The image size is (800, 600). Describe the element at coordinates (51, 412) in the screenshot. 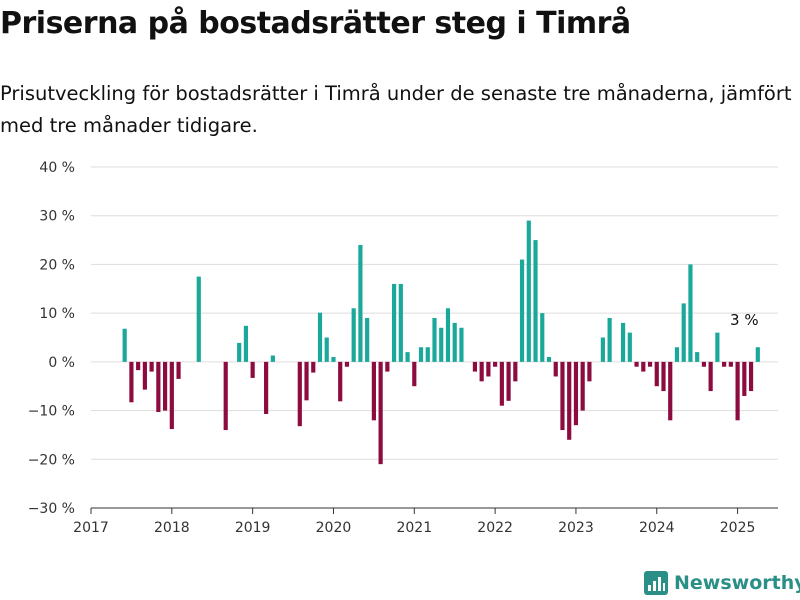

I see `y-tick-label: −10 %` at that location.